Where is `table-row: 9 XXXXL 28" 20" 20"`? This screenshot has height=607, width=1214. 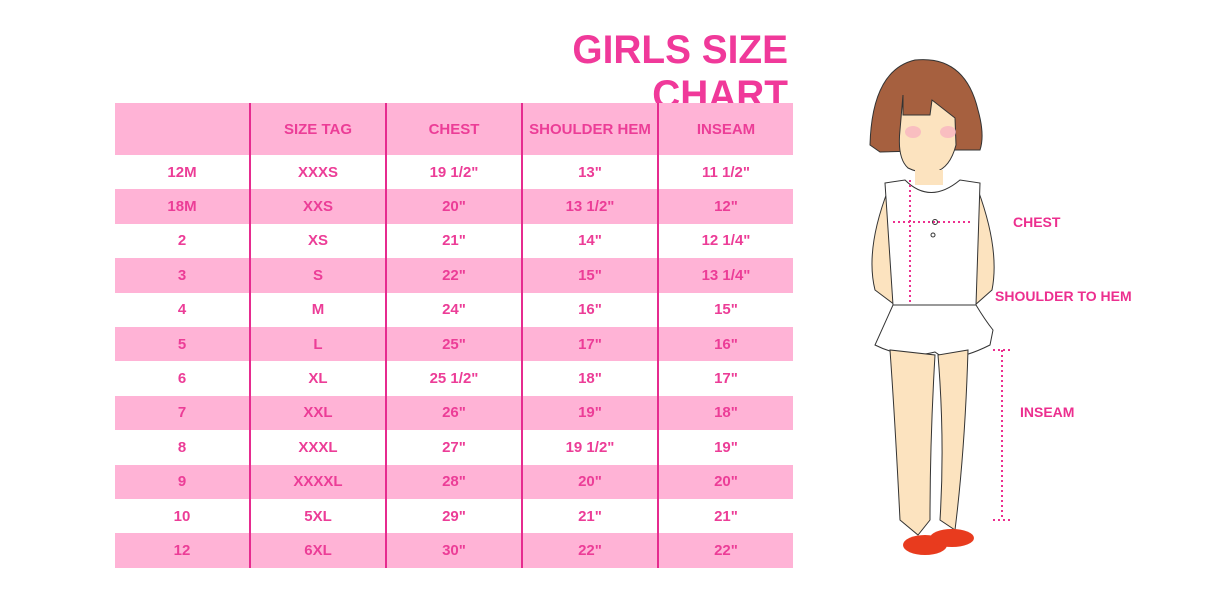
table-row: 9 XXXXL 28" 20" 20" is located at coordinates (454, 481).